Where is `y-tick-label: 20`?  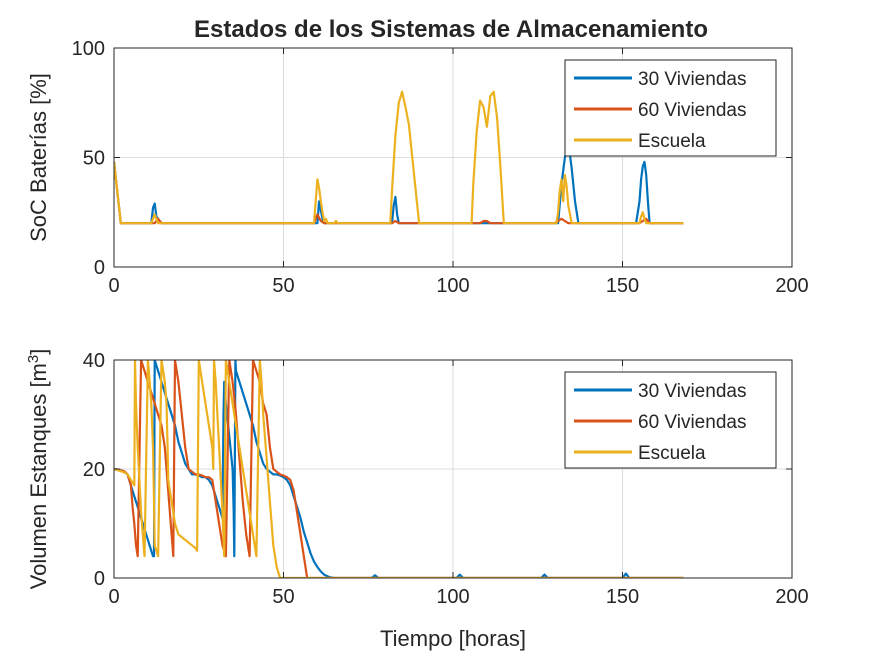 y-tick-label: 20 is located at coordinates (94, 470).